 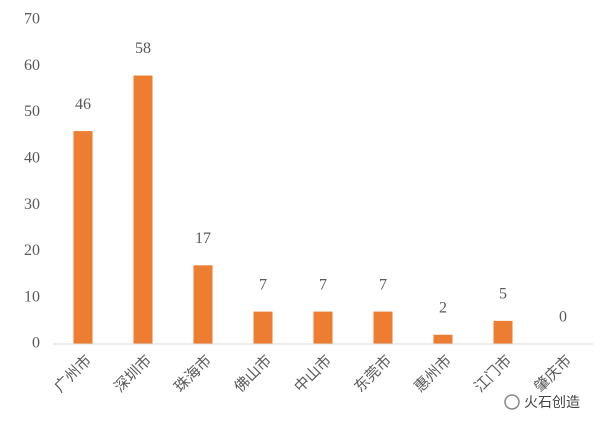 What do you see at coordinates (503, 294) in the screenshot?
I see `data-label: 5` at bounding box center [503, 294].